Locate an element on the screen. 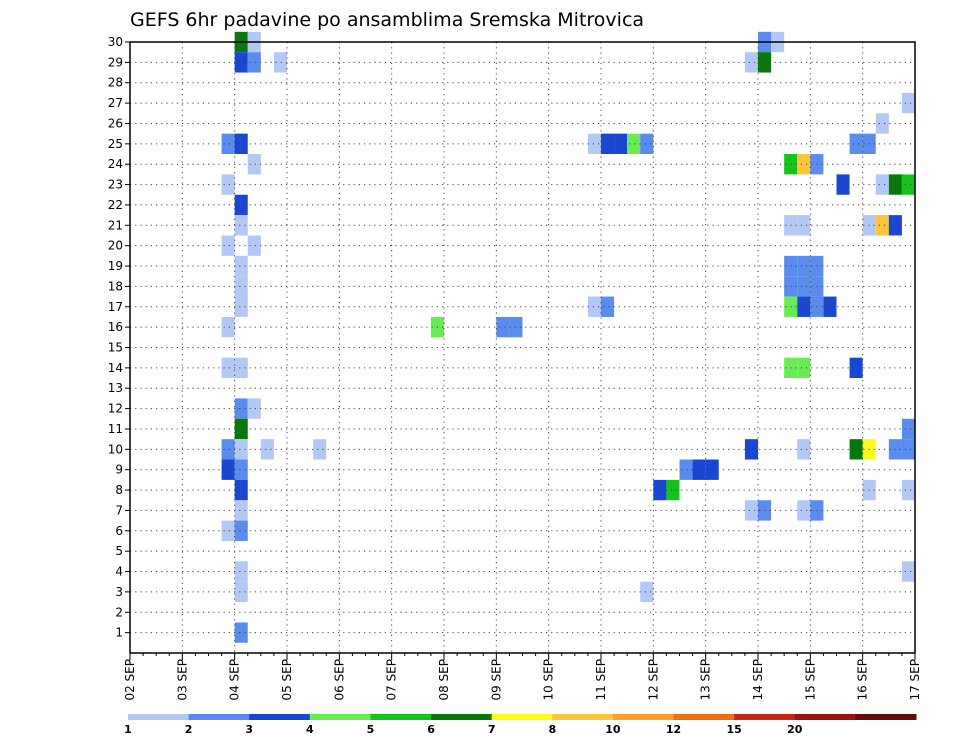 Image resolution: width=960 pixels, height=742 pixels. x-tick-label: 11 SEP is located at coordinates (601, 680).